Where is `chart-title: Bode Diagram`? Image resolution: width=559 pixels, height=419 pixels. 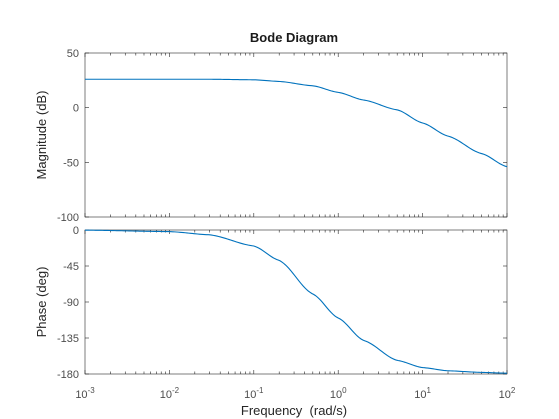
chart-title: Bode Diagram is located at coordinates (294, 37).